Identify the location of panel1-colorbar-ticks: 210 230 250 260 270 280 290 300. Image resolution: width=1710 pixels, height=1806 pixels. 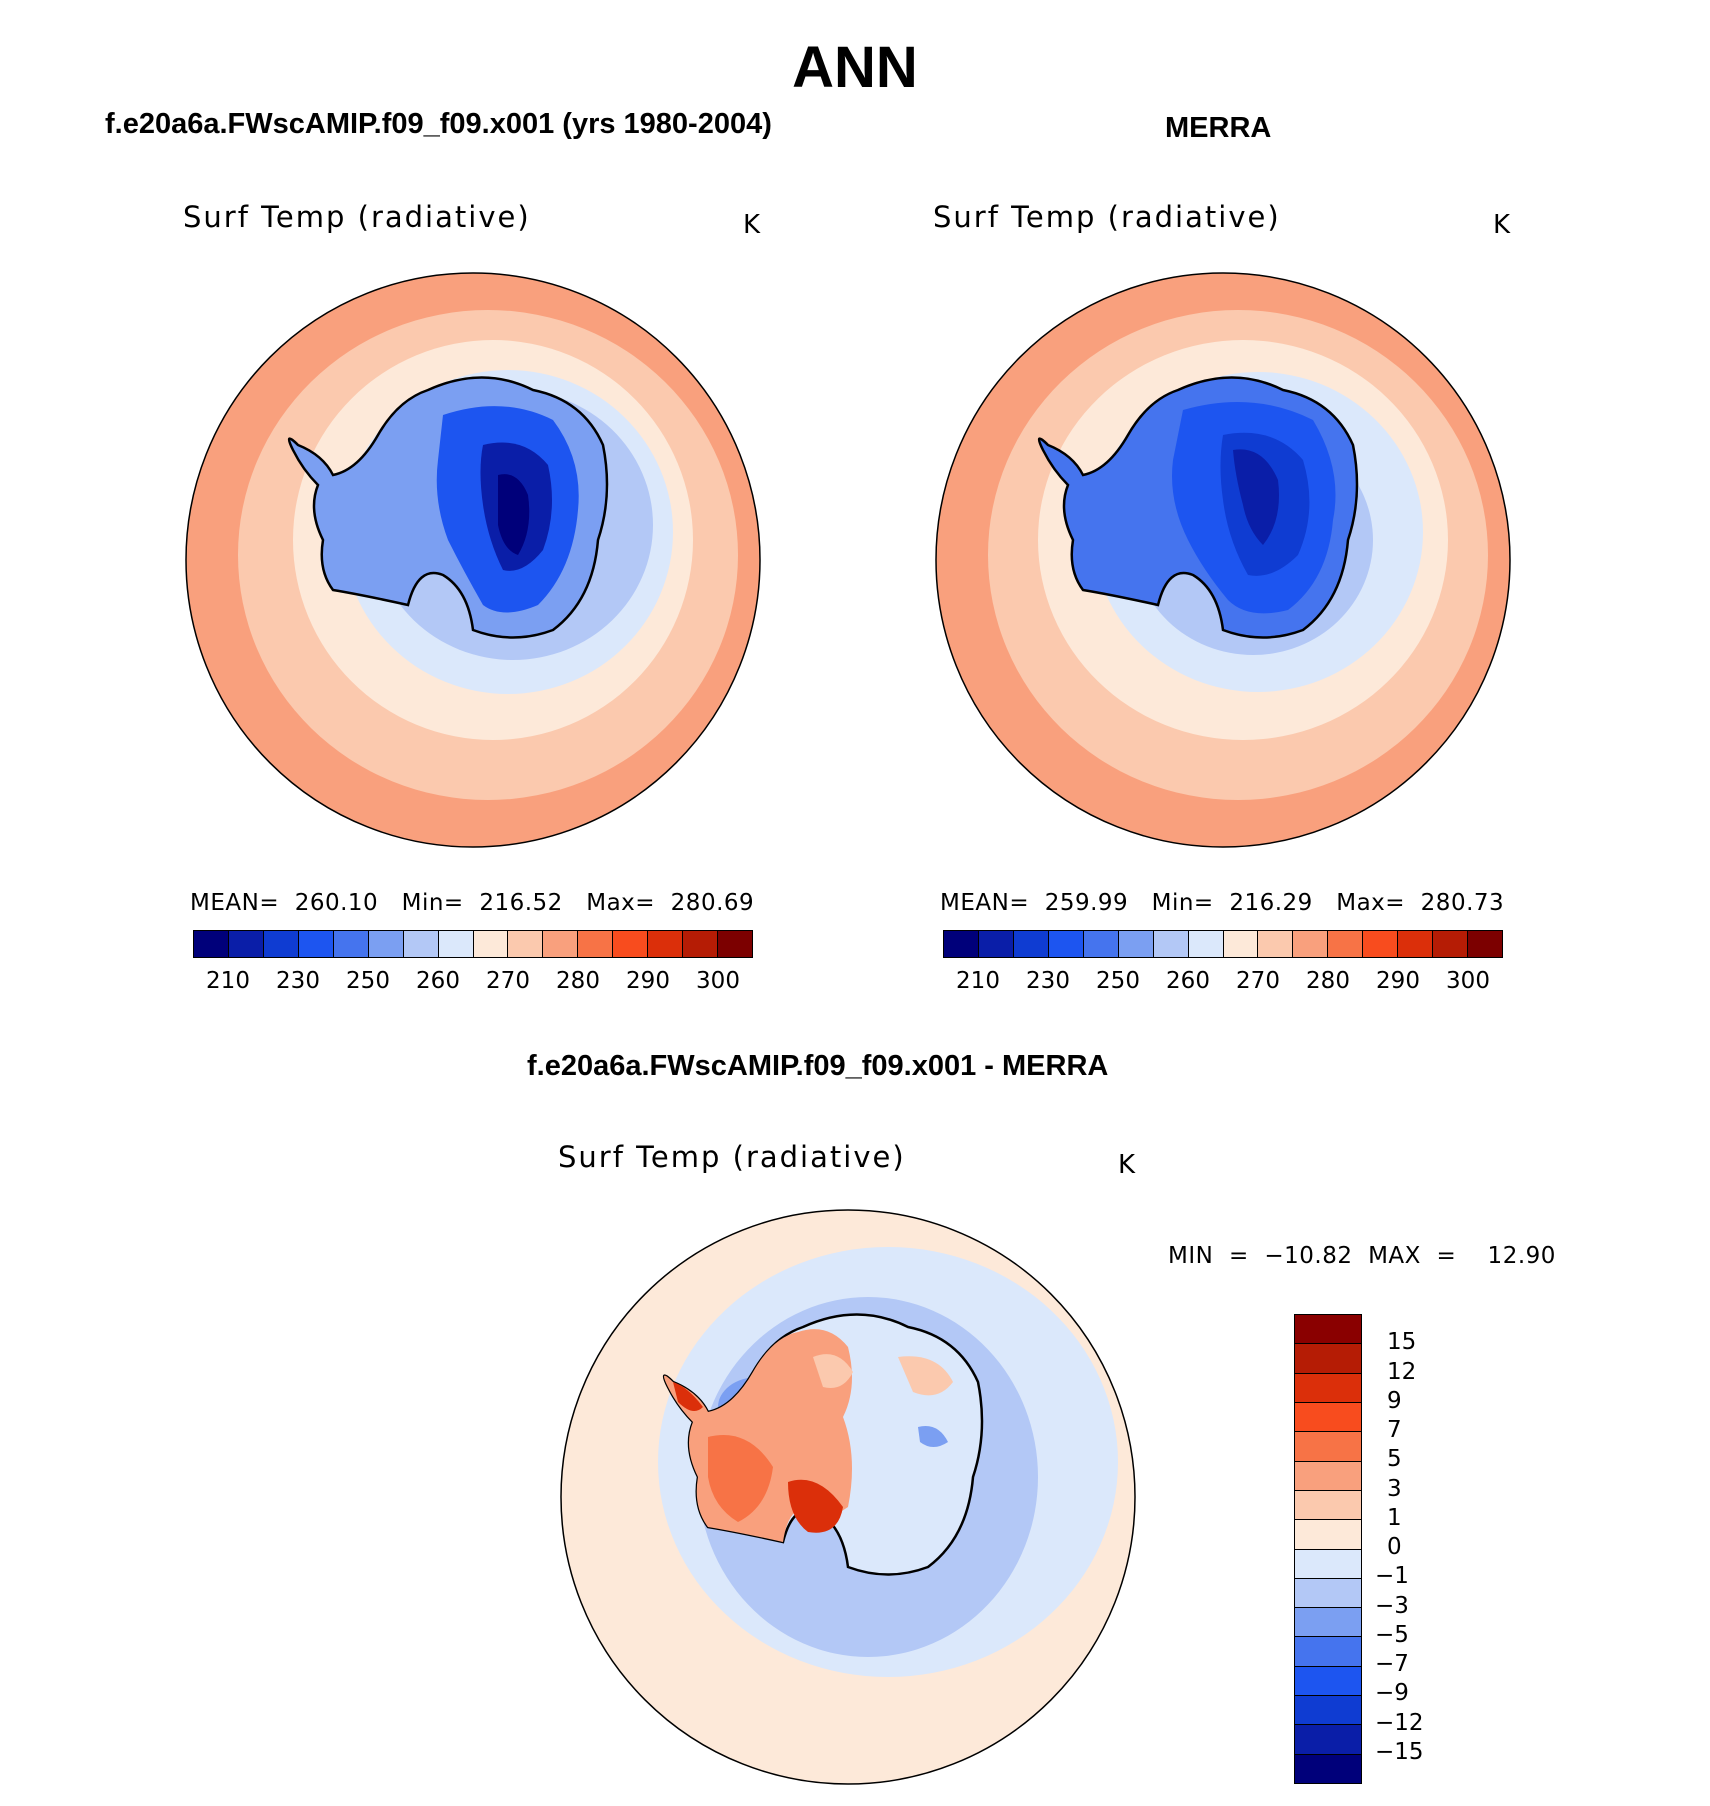
(473, 983).